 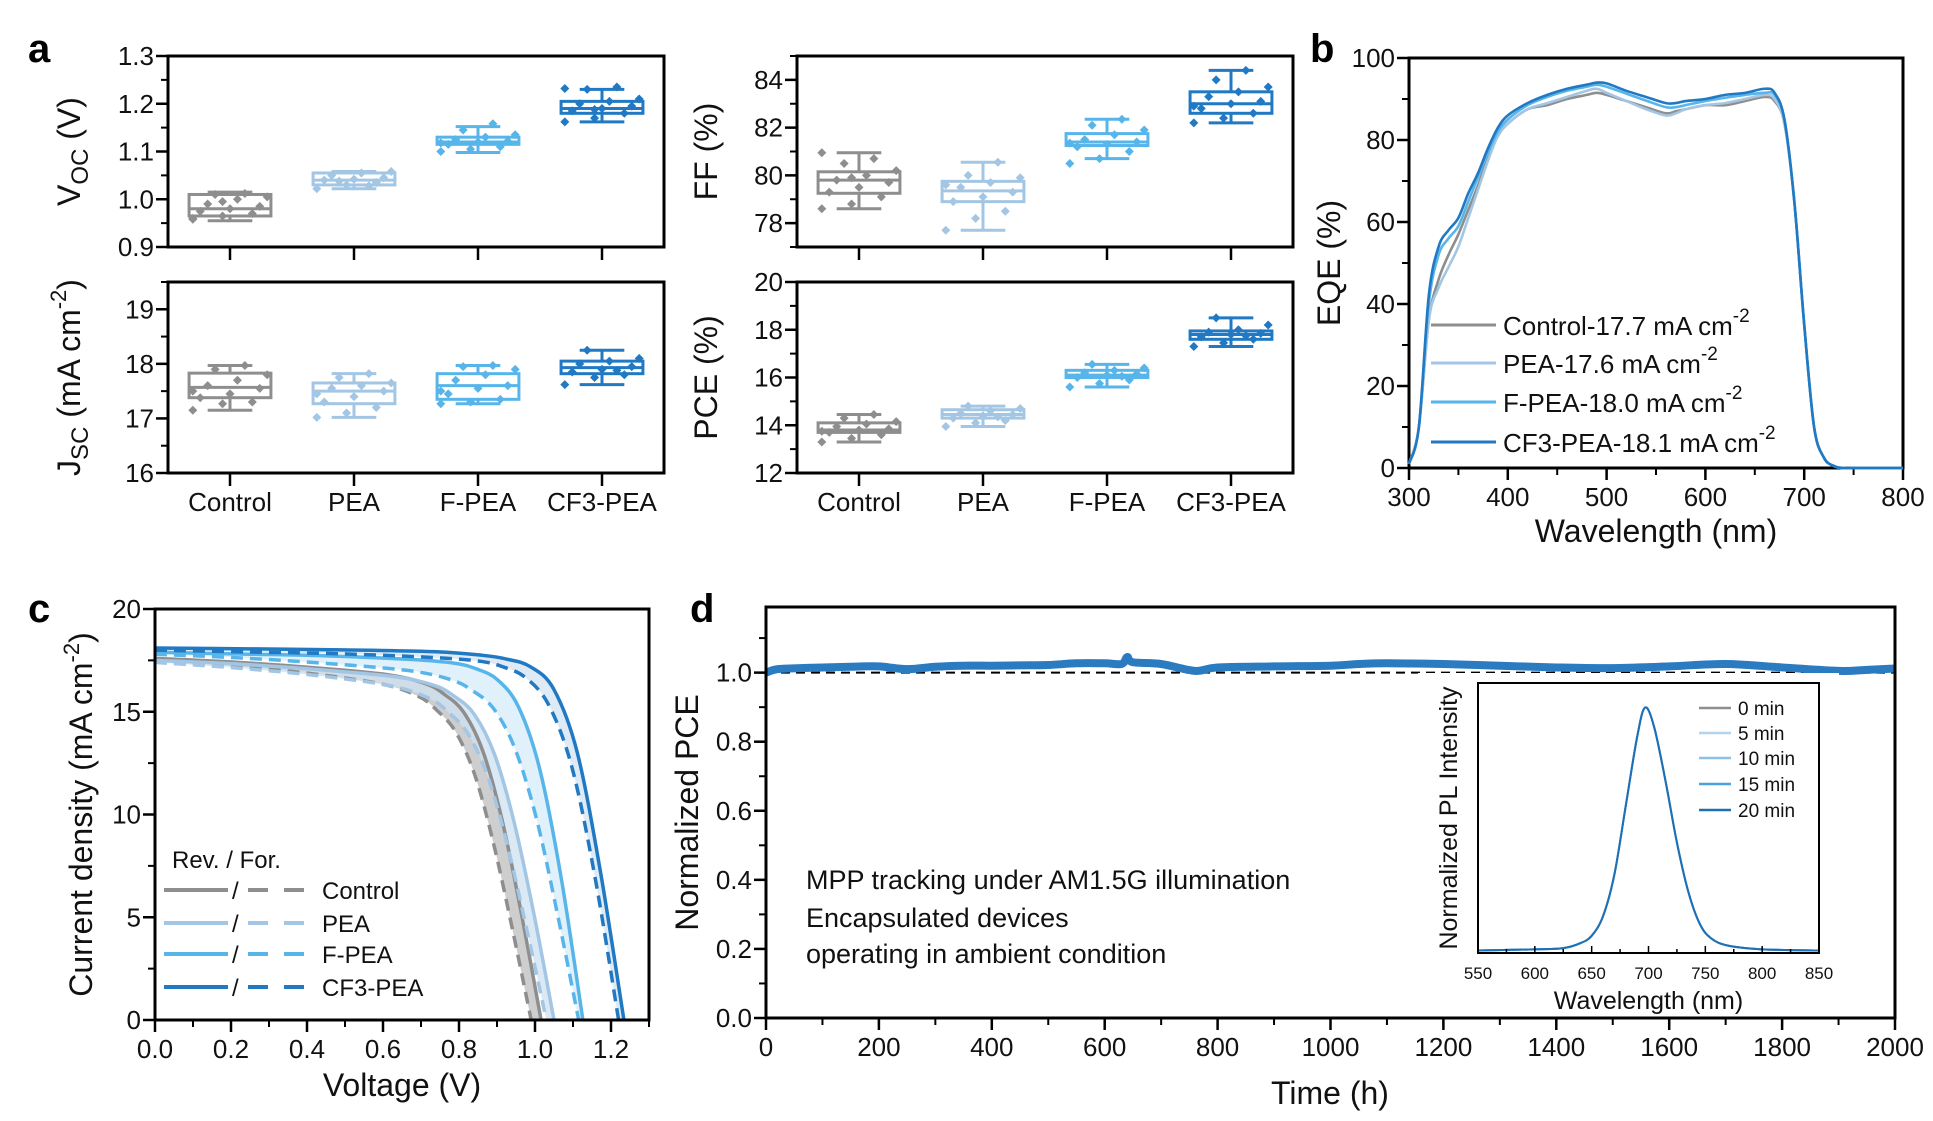 What do you see at coordinates (1895, 1047) in the screenshot?
I see `x-tick-label: 2000` at bounding box center [1895, 1047].